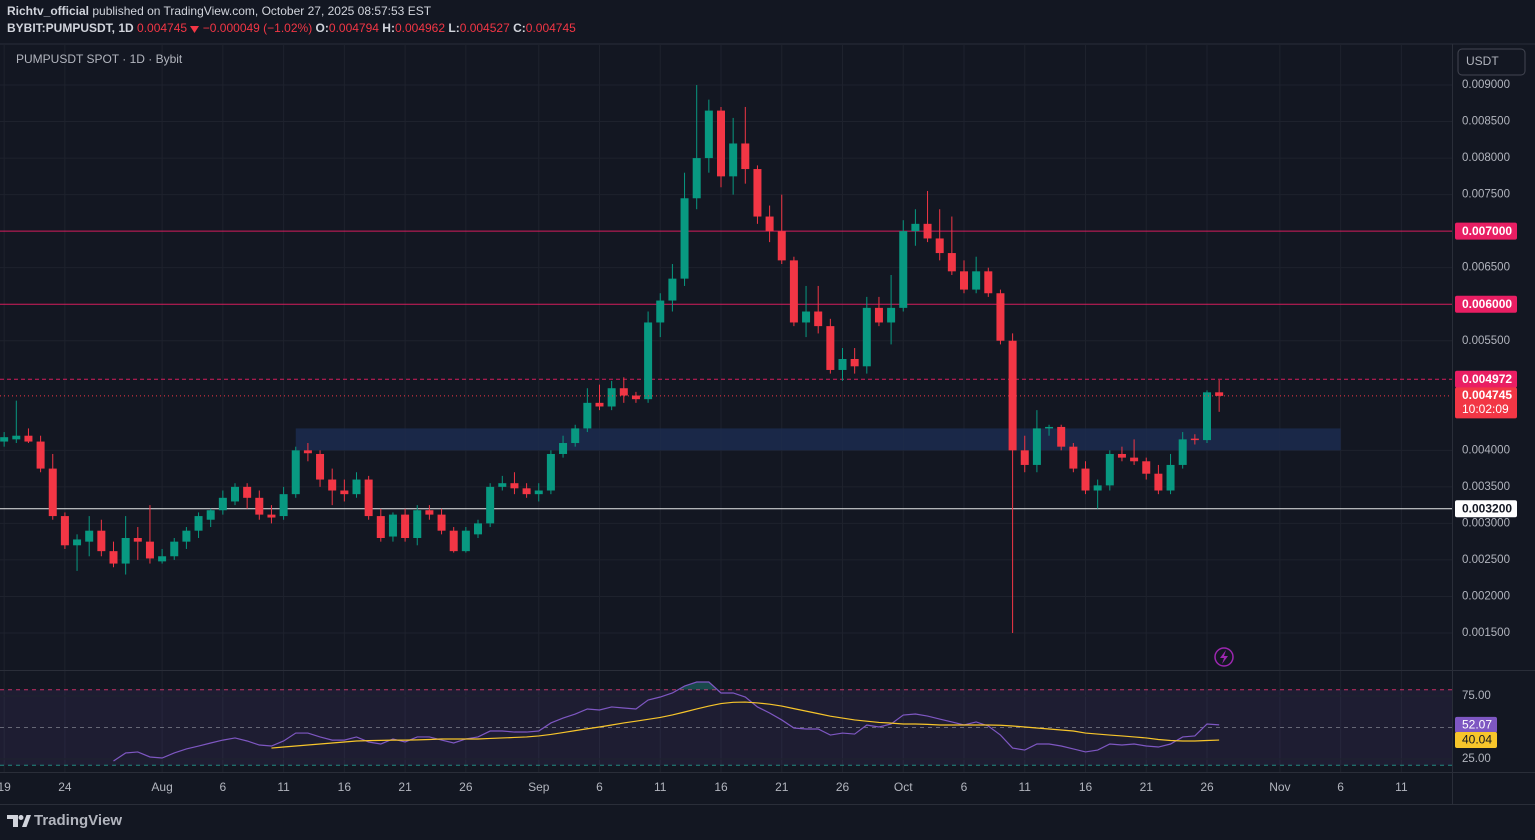  I want to click on countdown: 10:02:09, so click(1485, 409).